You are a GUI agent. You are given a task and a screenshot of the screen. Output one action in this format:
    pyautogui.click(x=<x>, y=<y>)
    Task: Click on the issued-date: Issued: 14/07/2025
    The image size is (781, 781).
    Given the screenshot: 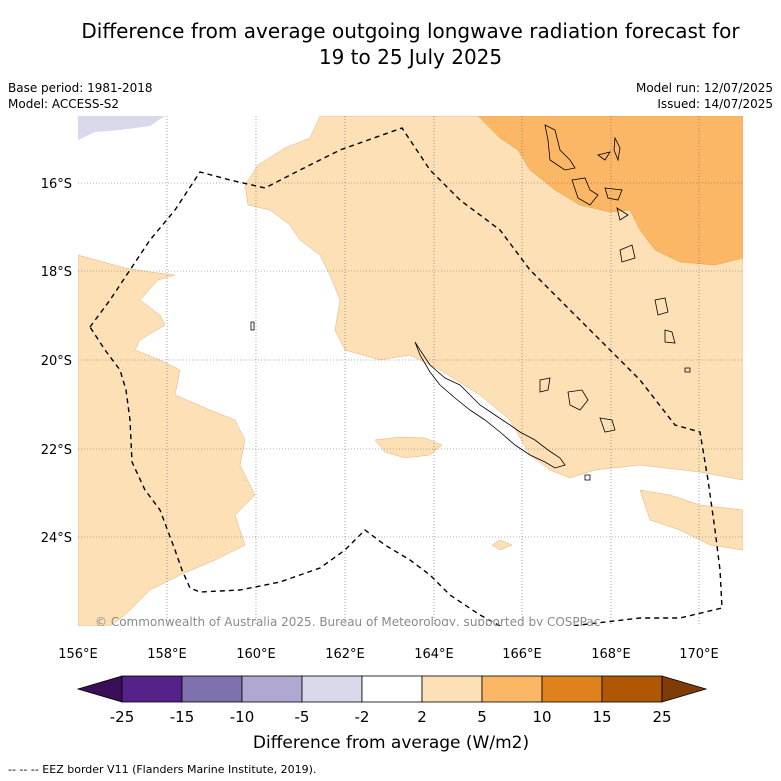 What is the action you would take?
    pyautogui.click(x=715, y=104)
    